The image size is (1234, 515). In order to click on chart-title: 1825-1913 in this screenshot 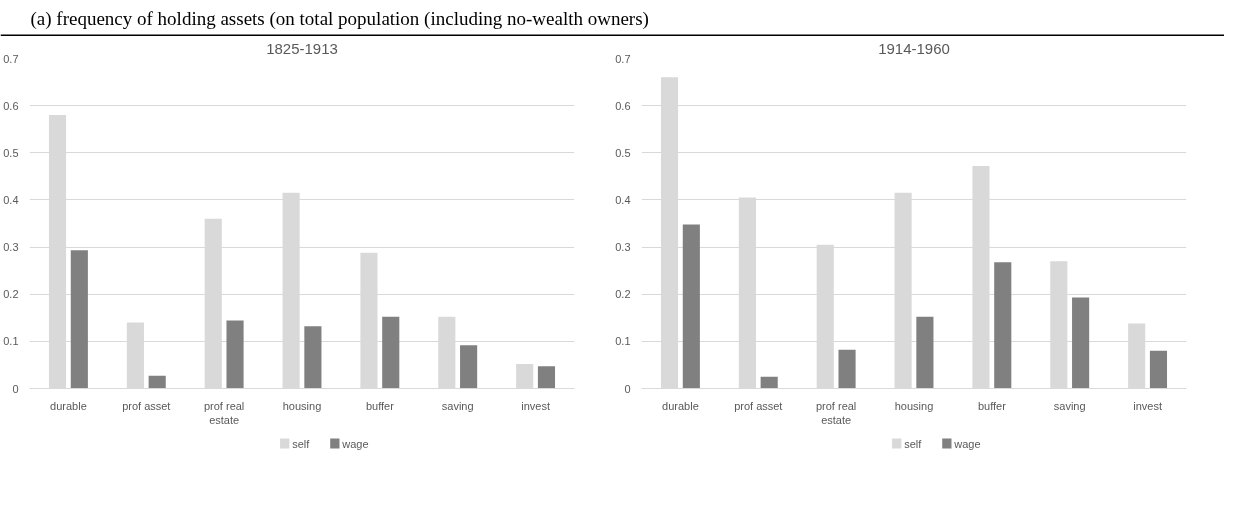, I will do `click(302, 48)`.